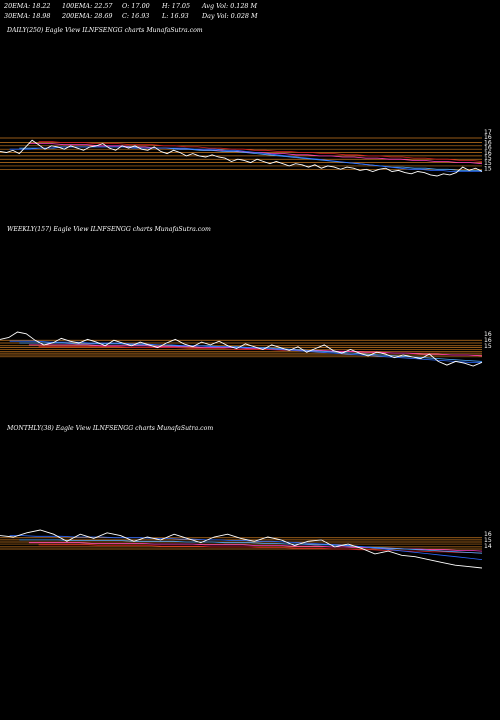 Image resolution: width=500 pixels, height=720 pixels. I want to click on day-vol-stat: Day Vol: 0.028 M, so click(230, 16).